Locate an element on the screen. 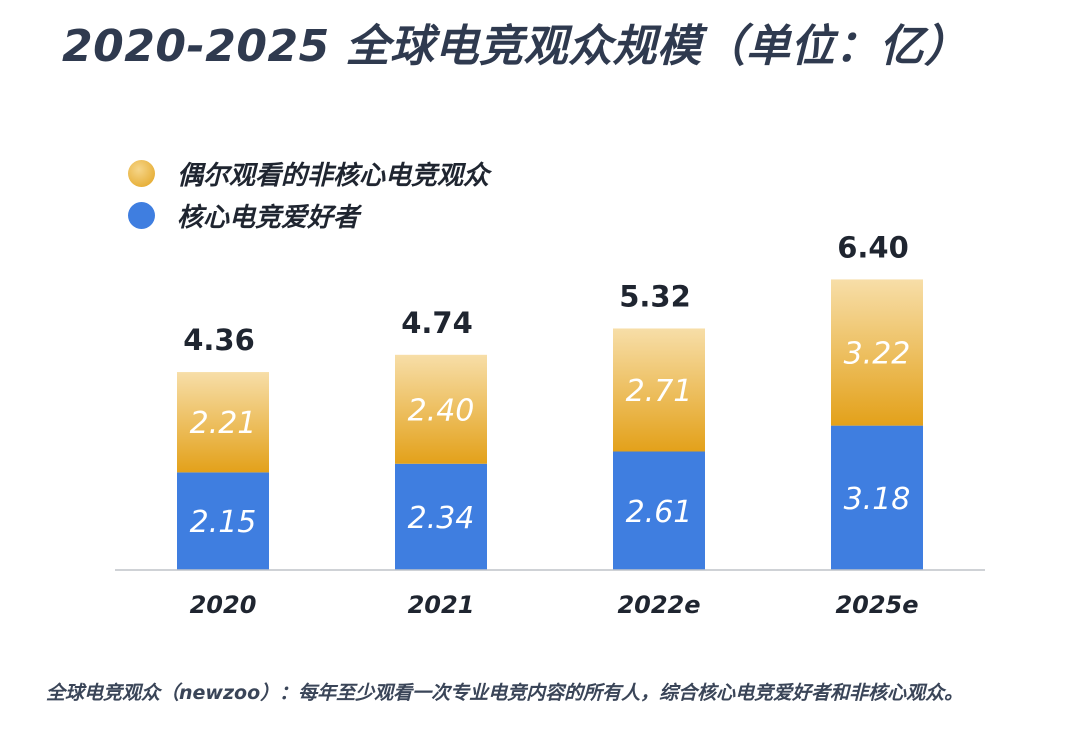 The width and height of the screenshot is (1080, 748). bar-casual-2020 is located at coordinates (223, 422).